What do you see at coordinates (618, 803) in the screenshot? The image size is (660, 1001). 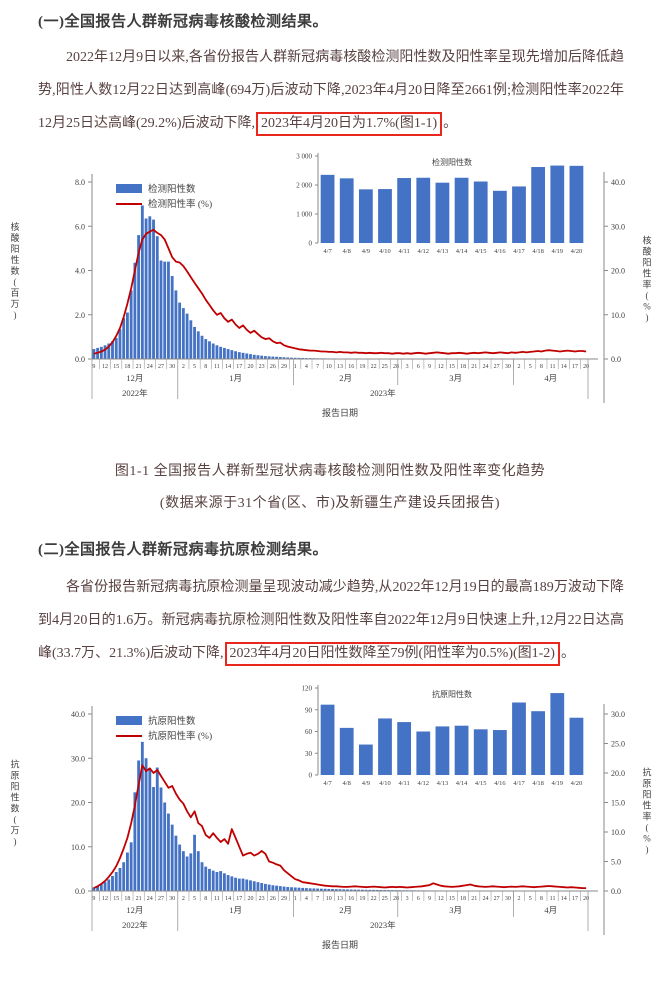 I see `svg-text: 15.0` at bounding box center [618, 803].